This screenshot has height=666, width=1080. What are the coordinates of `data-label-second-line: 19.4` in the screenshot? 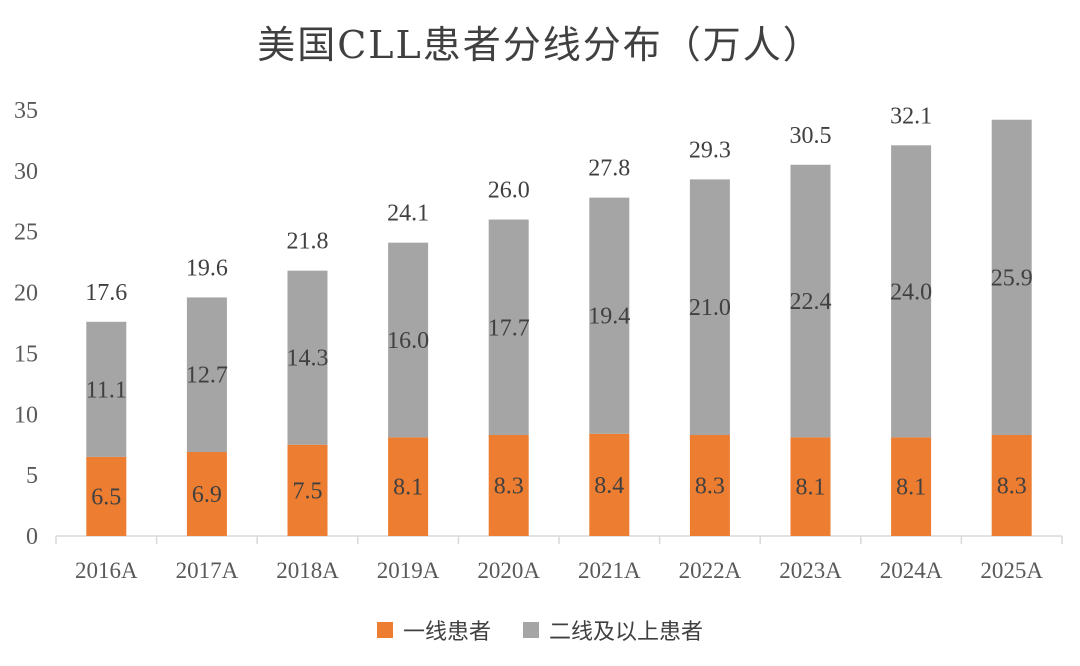 It's located at (609, 317).